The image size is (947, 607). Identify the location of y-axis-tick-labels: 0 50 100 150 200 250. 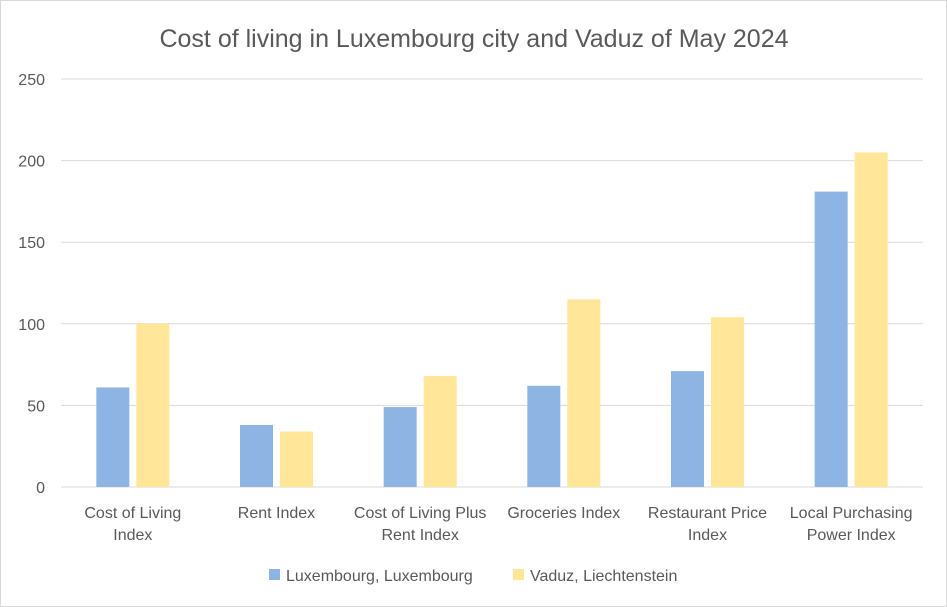
(31, 284).